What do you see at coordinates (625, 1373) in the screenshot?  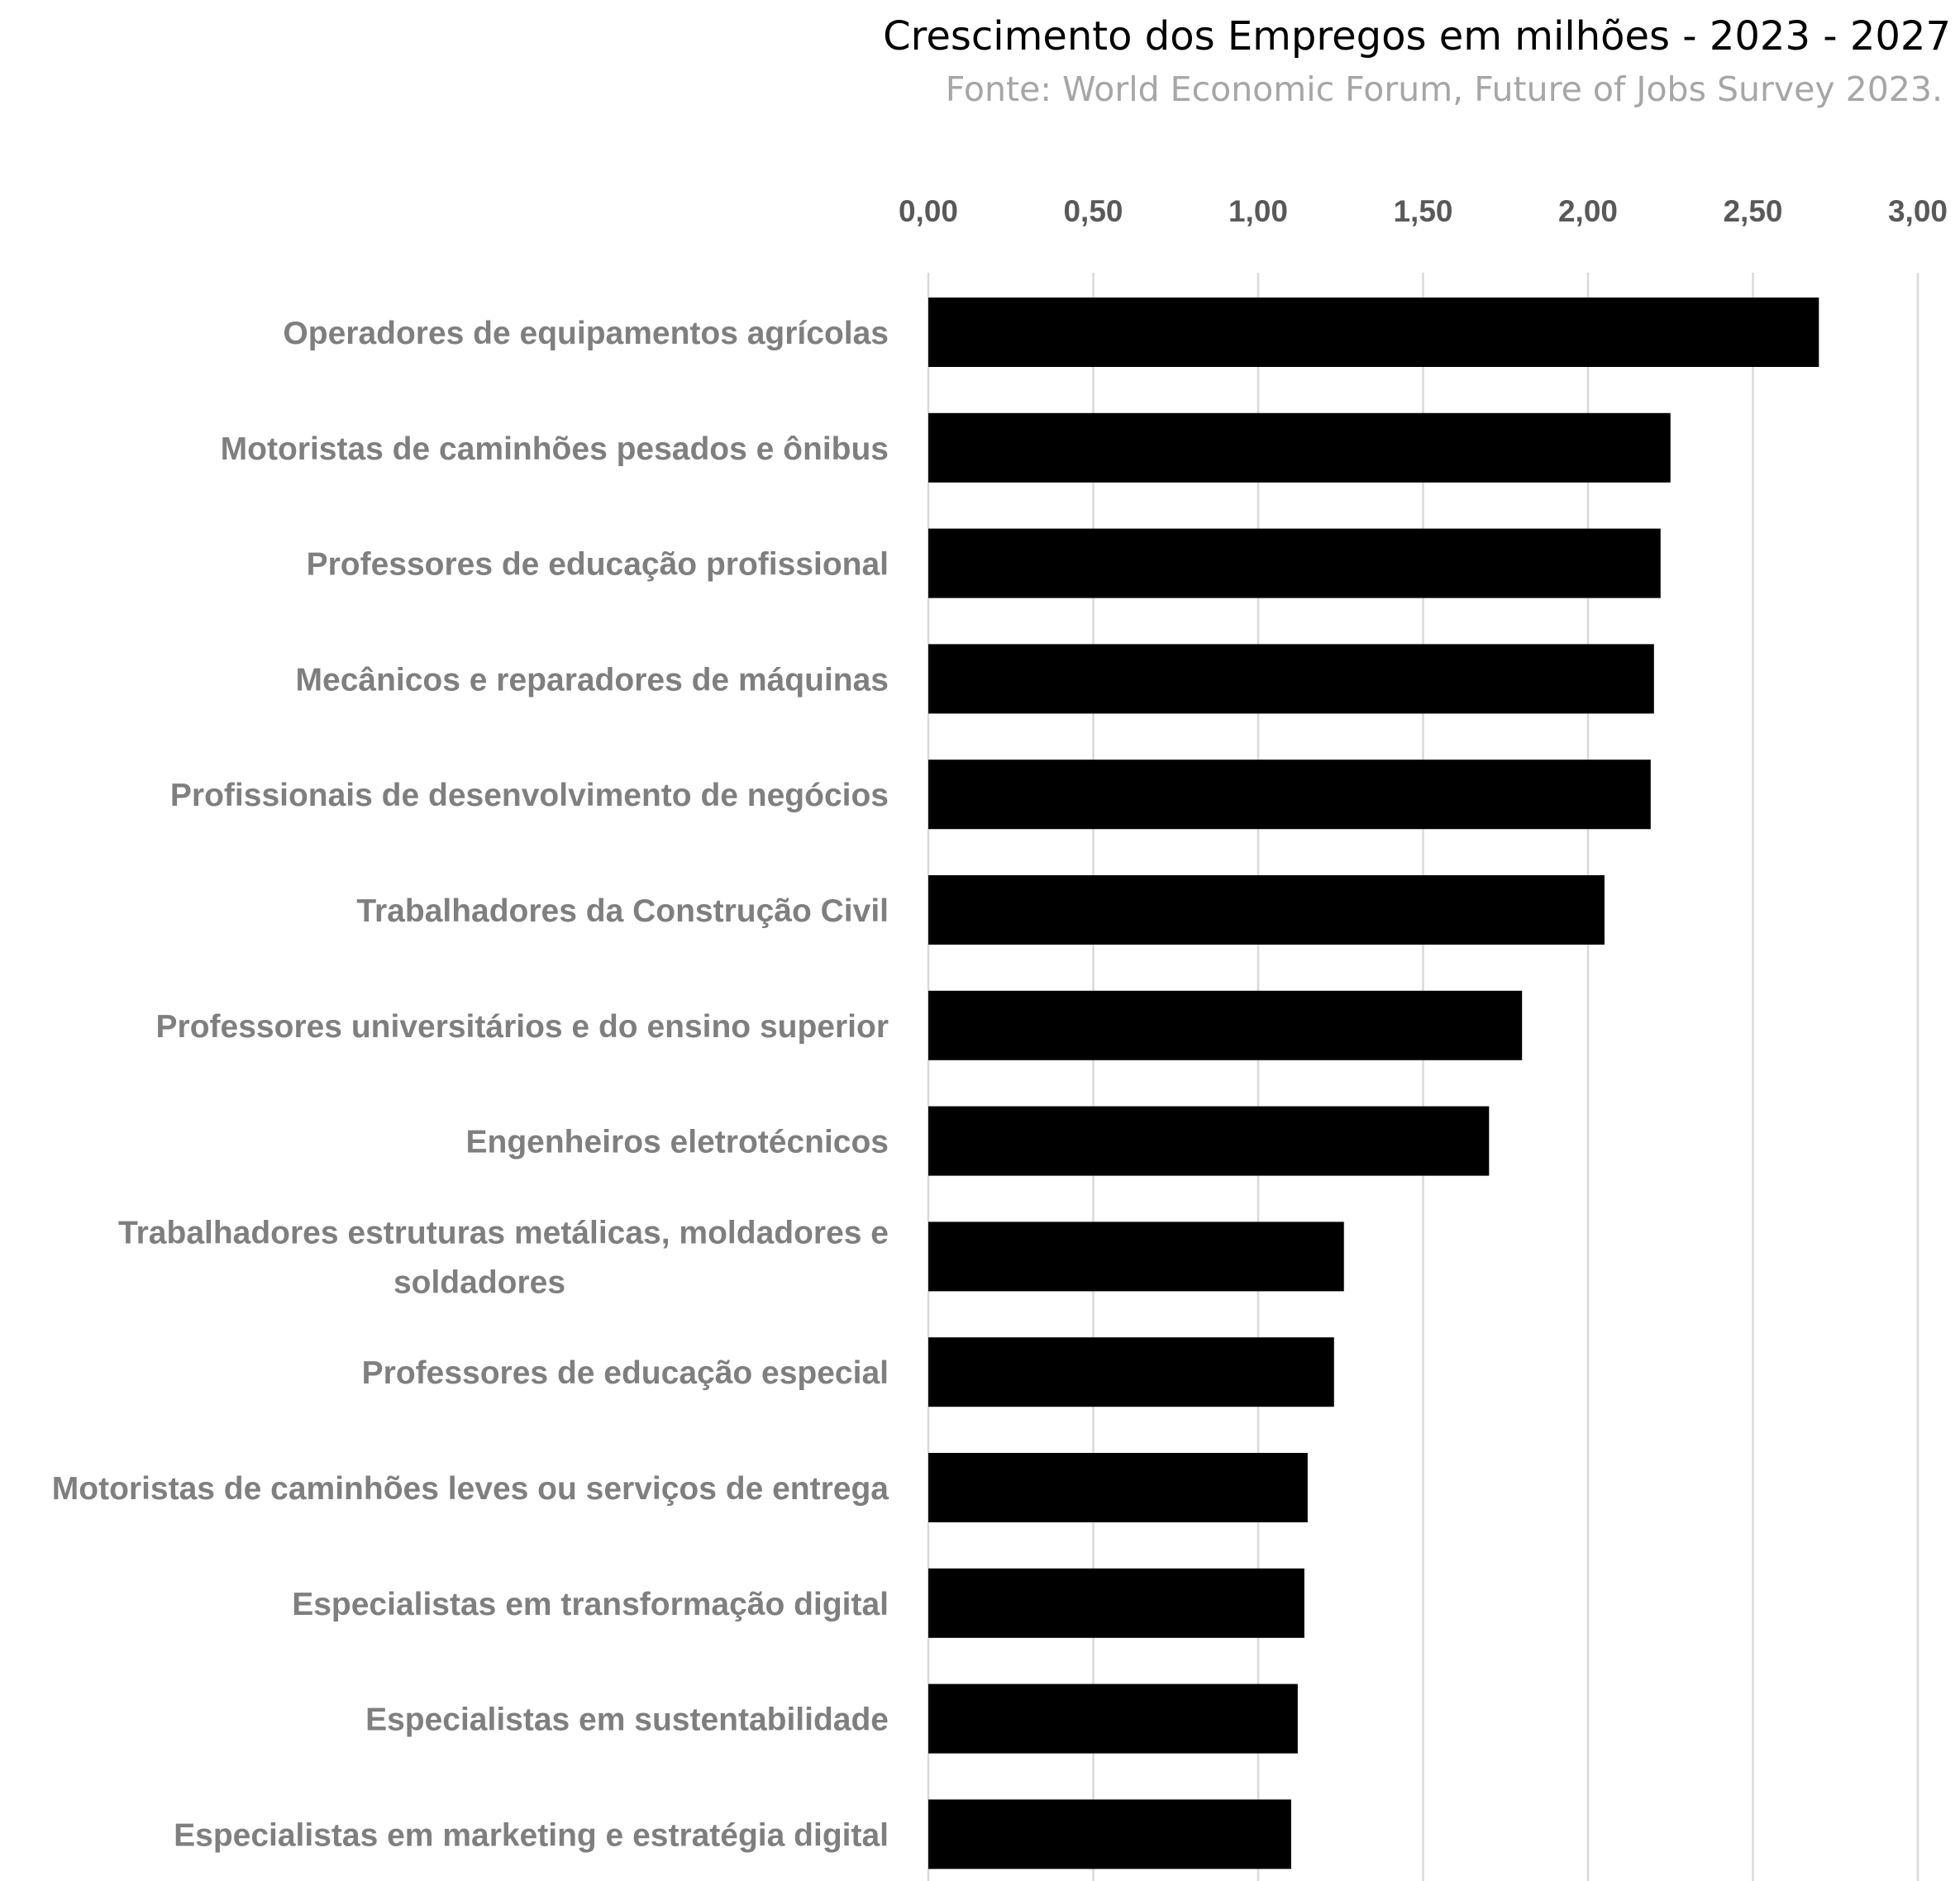 I see `category-label: Professores de educação especial` at bounding box center [625, 1373].